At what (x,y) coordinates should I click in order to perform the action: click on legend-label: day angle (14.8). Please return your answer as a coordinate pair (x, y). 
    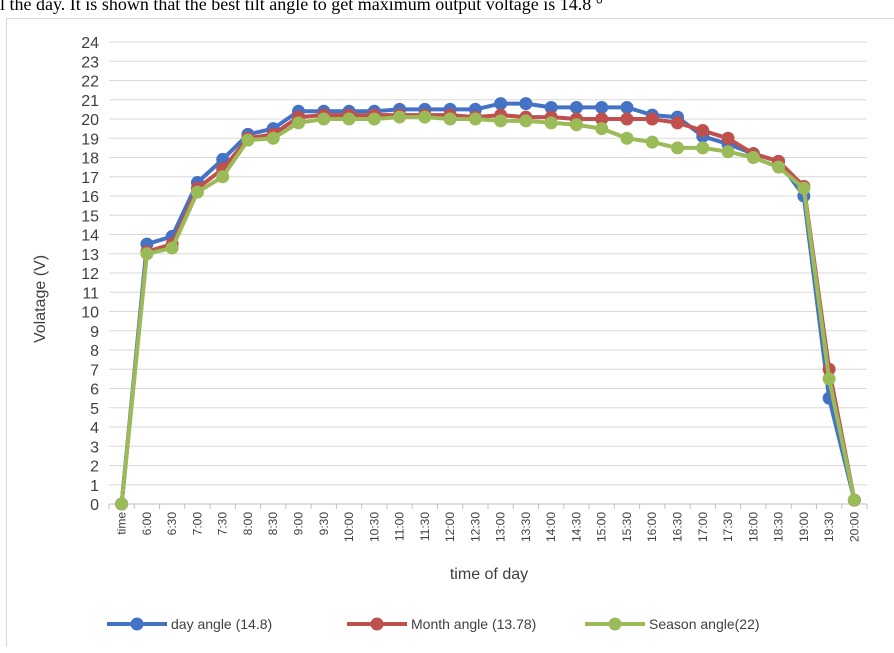
    Looking at the image, I should click on (221, 624).